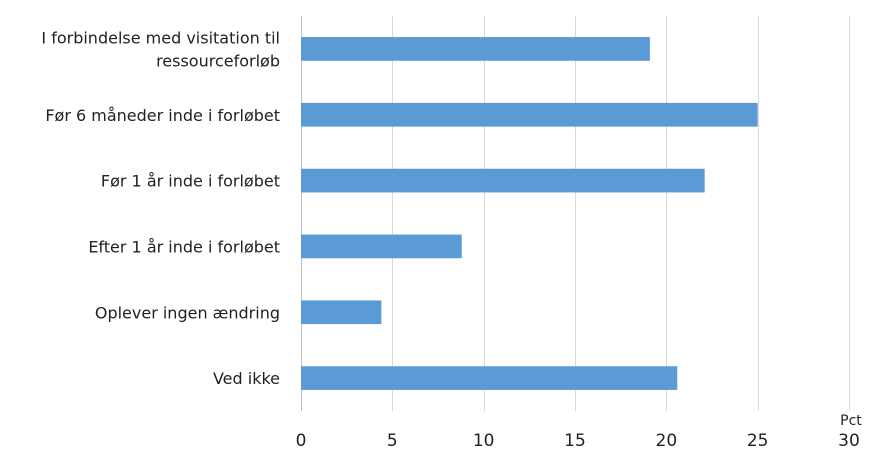 The height and width of the screenshot is (451, 869). What do you see at coordinates (160, 37) in the screenshot?
I see `category-label: I forbindelse med visitation til` at bounding box center [160, 37].